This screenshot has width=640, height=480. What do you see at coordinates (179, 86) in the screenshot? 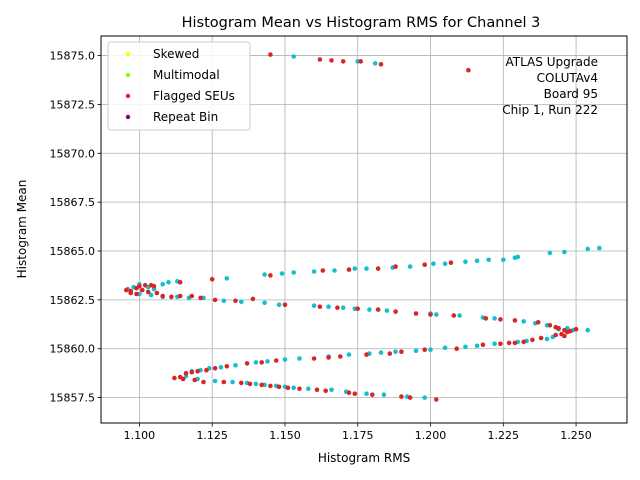
I see `legend-box` at bounding box center [179, 86].